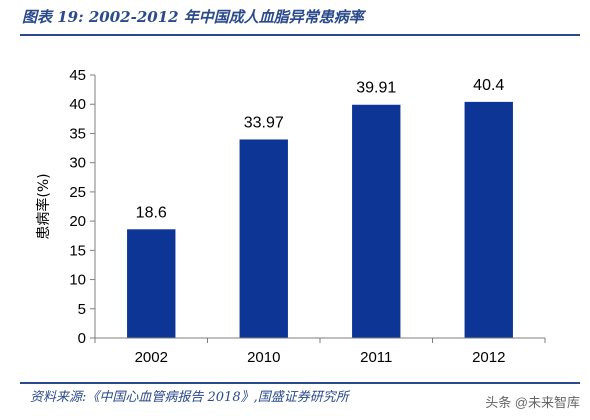 This screenshot has height=420, width=590. I want to click on y-tick-label: 5, so click(82, 309).